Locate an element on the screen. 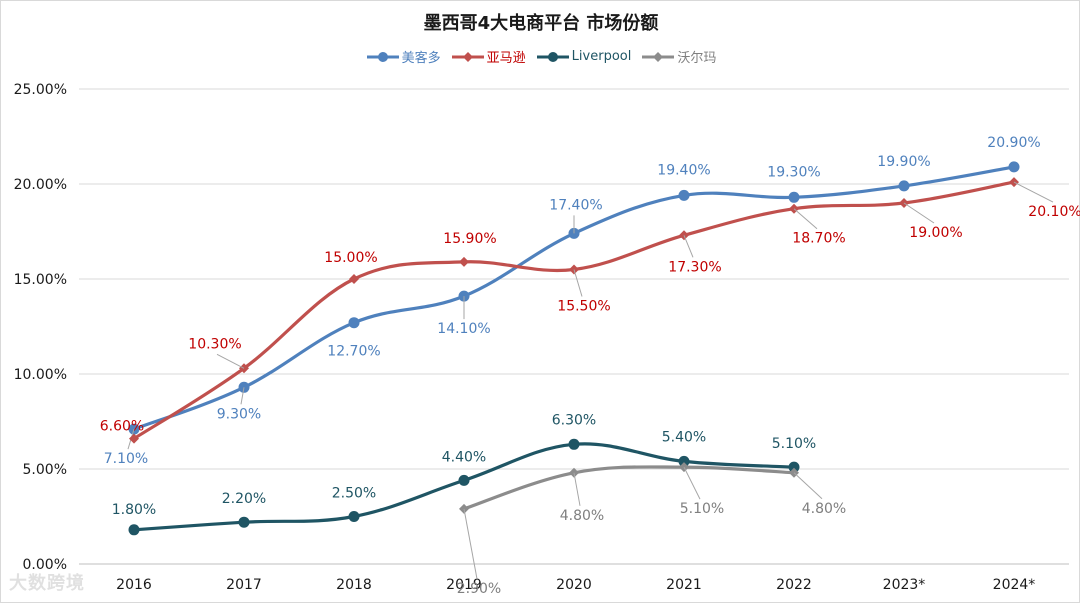 The height and width of the screenshot is (604, 1080). legend-label: 亚马逊 is located at coordinates (506, 58).